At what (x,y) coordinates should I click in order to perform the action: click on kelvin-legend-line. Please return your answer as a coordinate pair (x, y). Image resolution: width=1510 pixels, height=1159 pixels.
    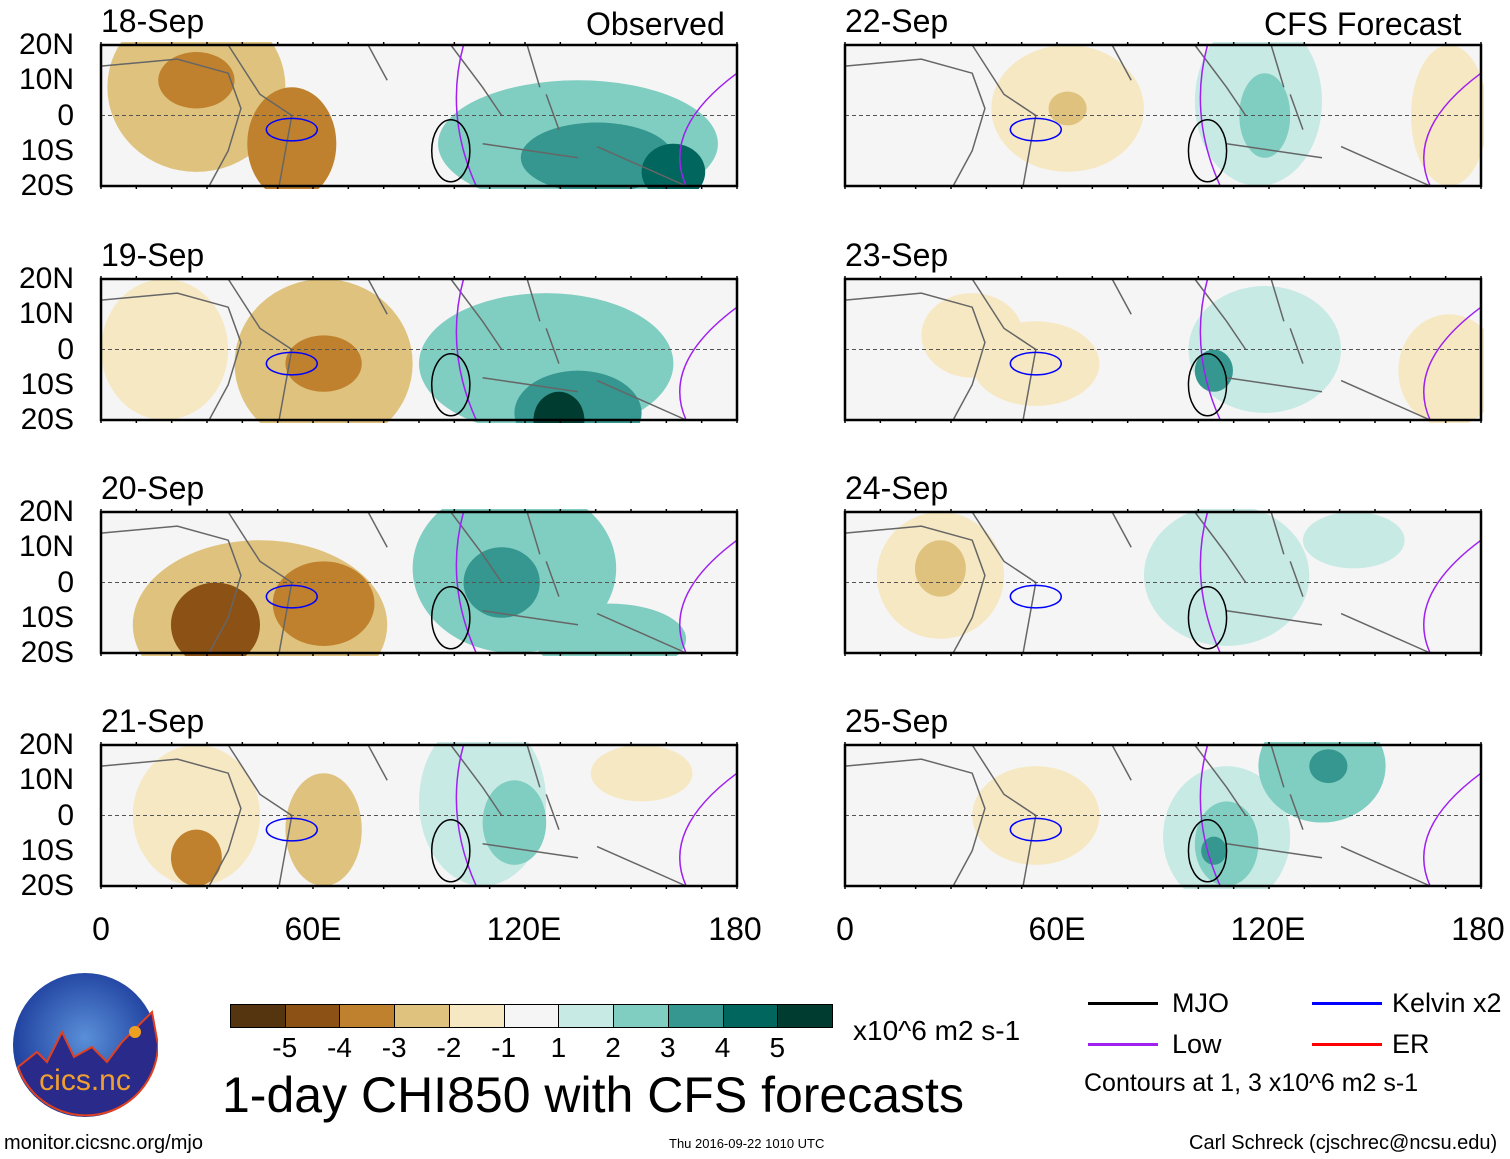
    Looking at the image, I should click on (1347, 1003).